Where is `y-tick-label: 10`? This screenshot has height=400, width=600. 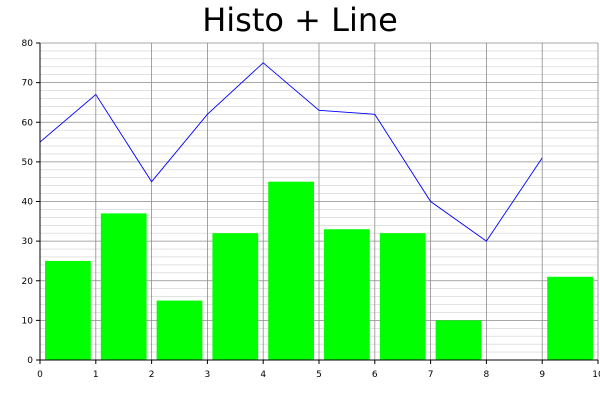 y-tick-label: 10 is located at coordinates (28, 321).